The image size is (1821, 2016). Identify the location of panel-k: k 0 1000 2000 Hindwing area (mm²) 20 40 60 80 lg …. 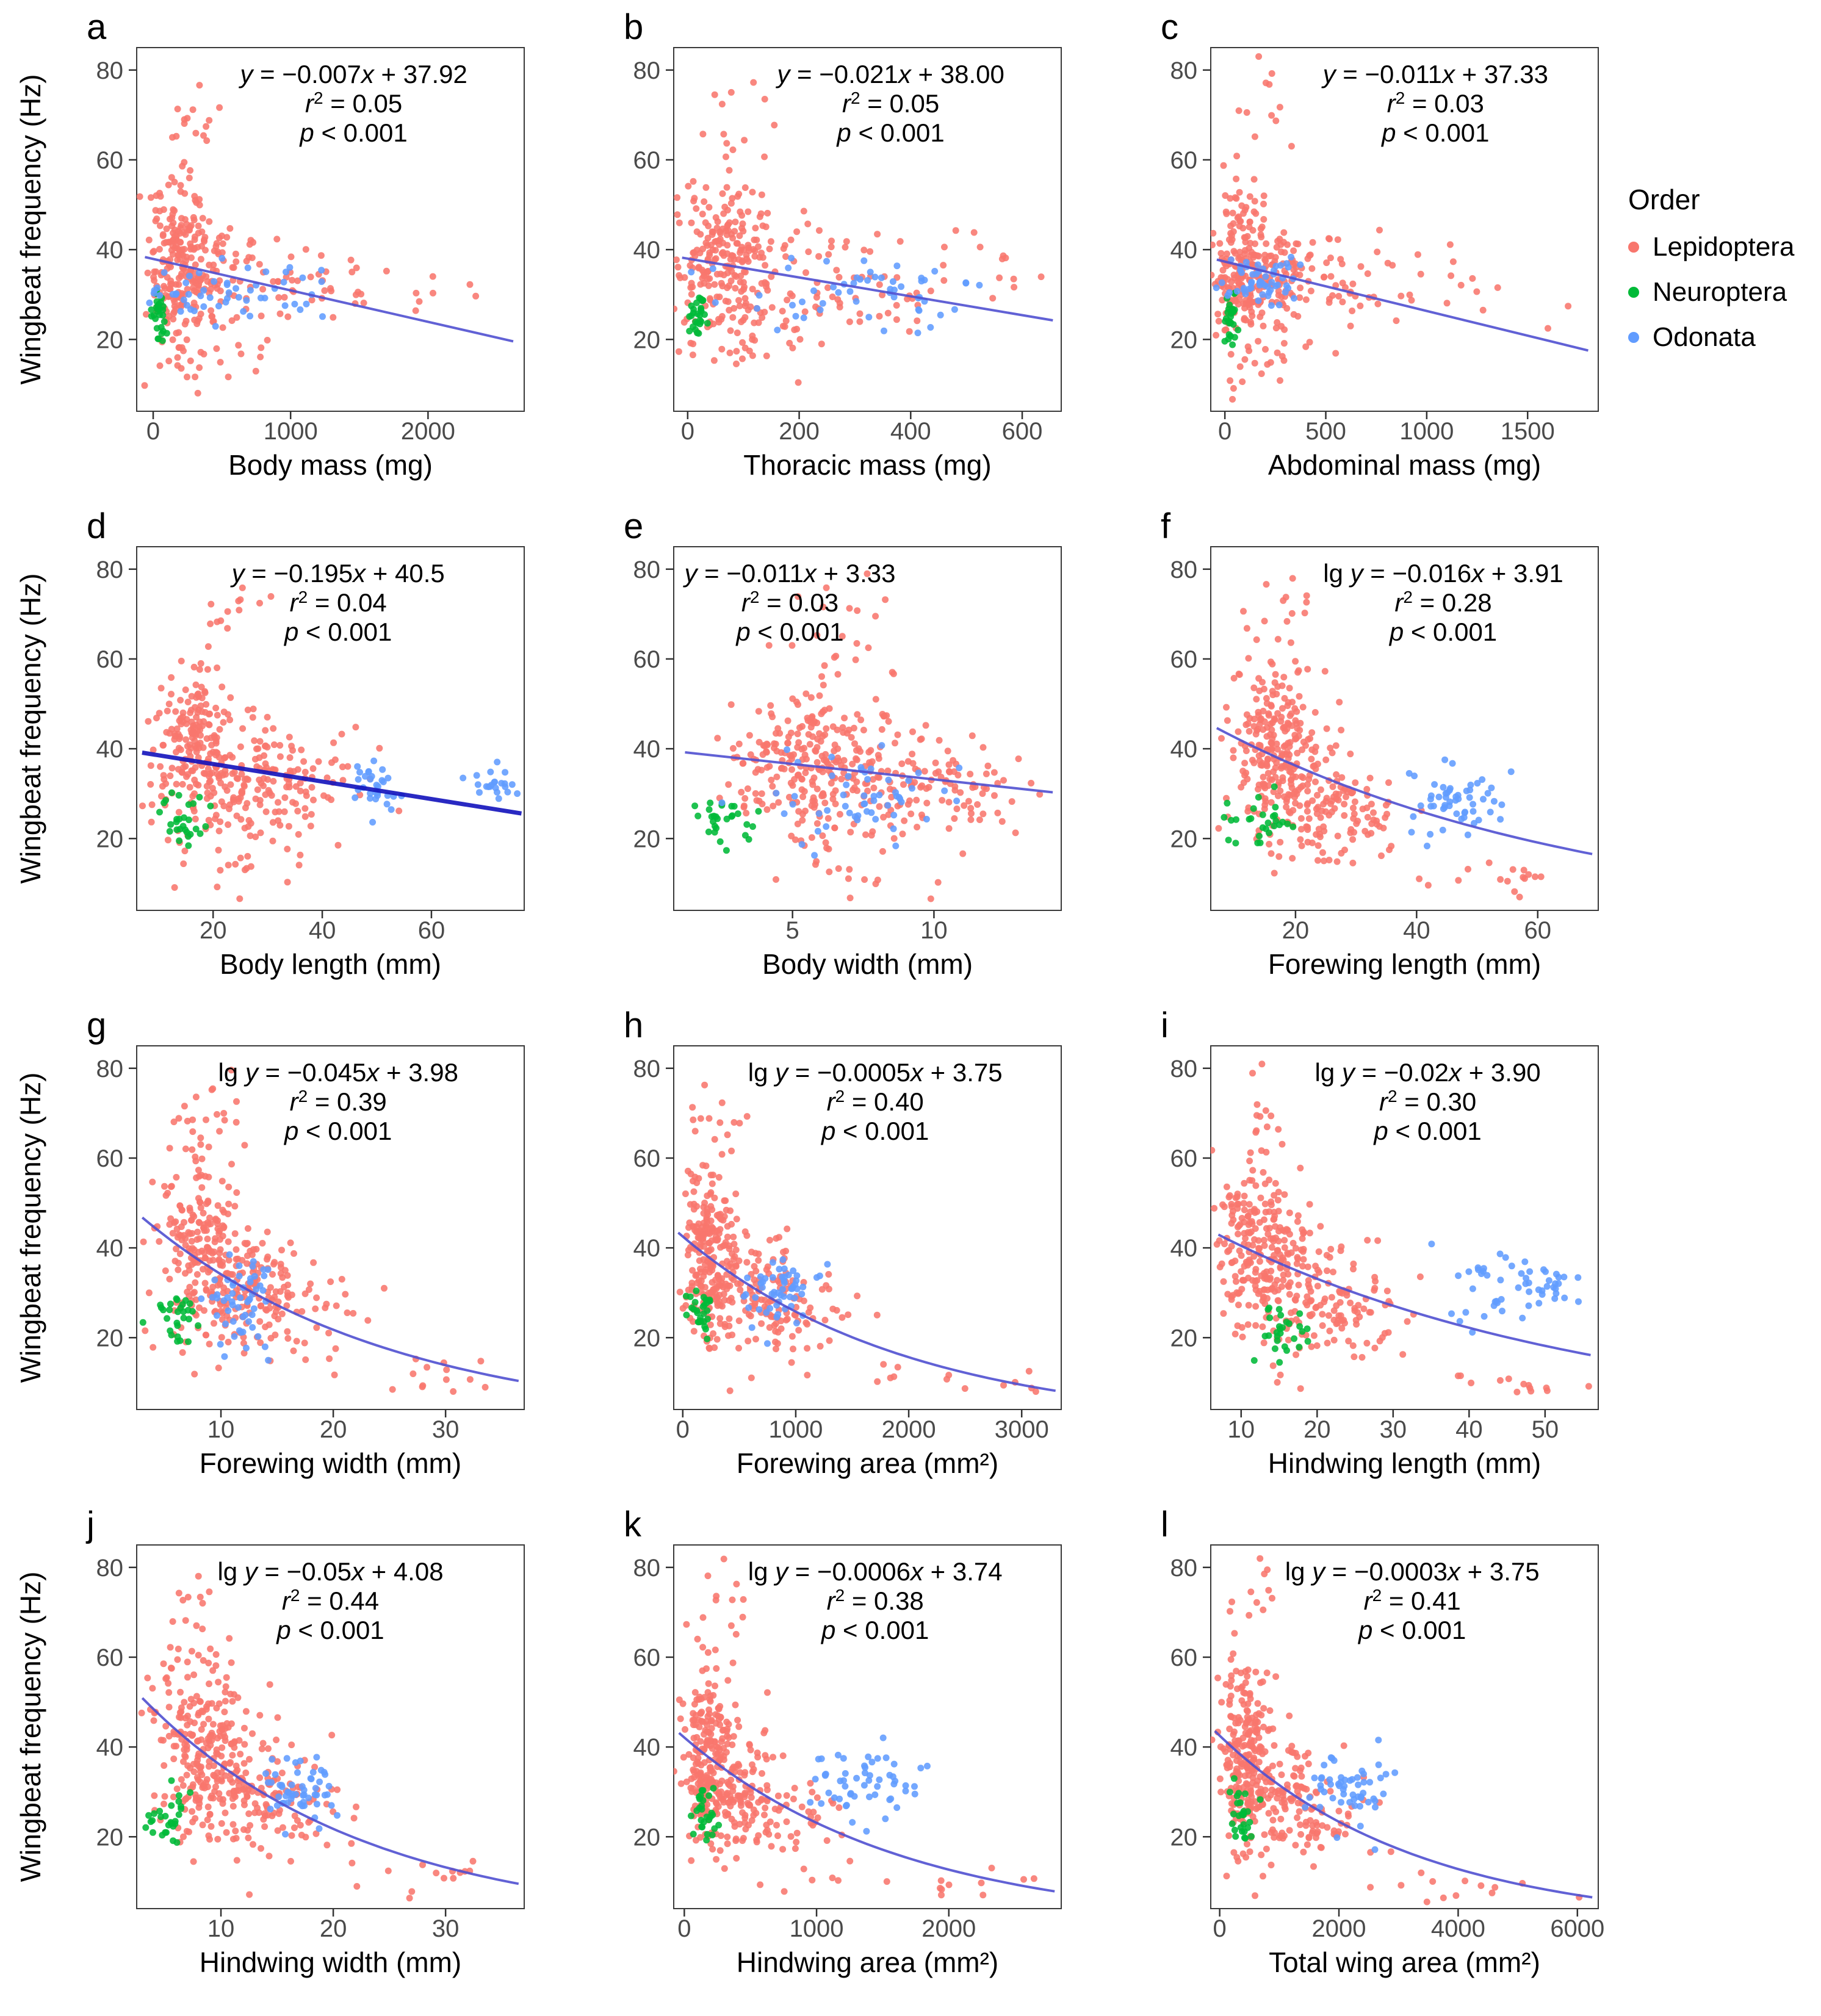
(814, 1755).